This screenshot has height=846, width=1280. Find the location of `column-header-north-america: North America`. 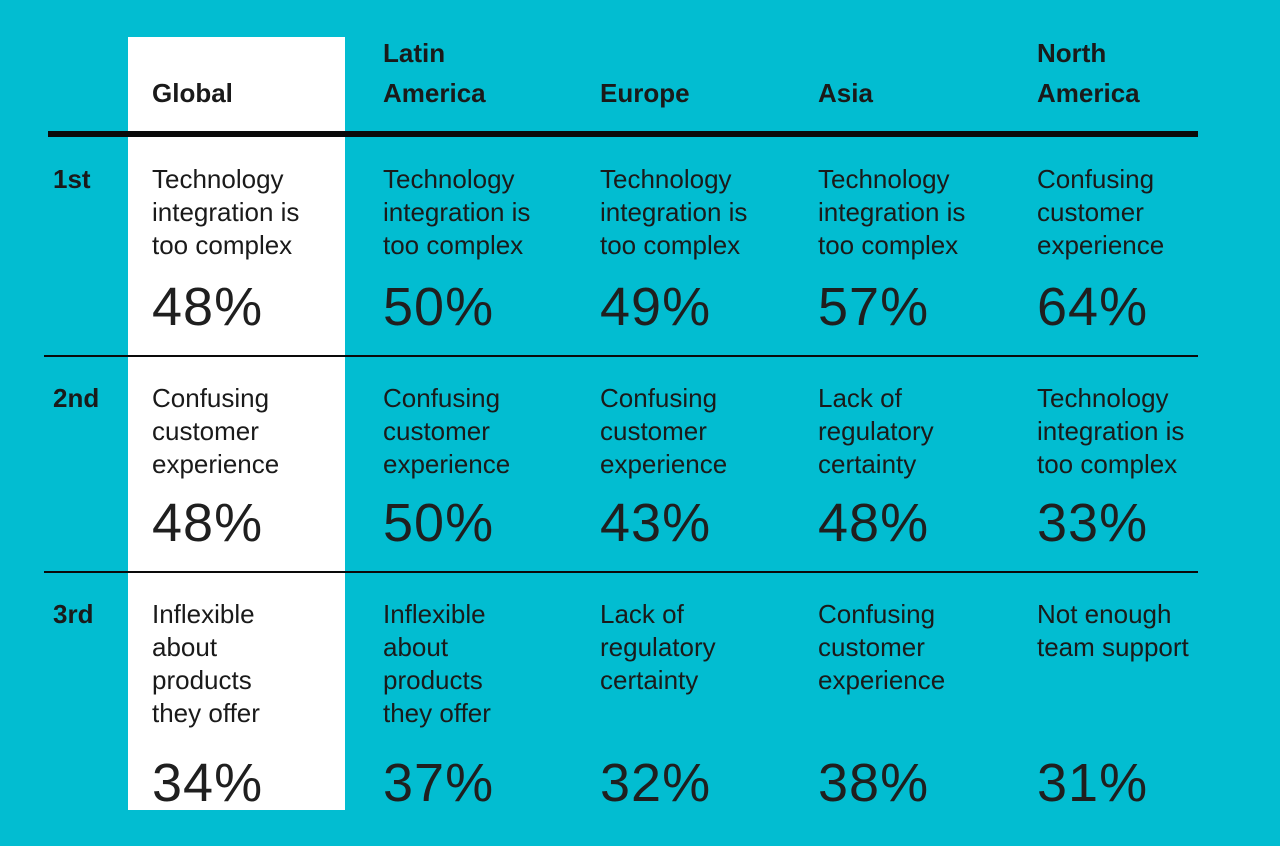

column-header-north-america: North America is located at coordinates (1107, 68).